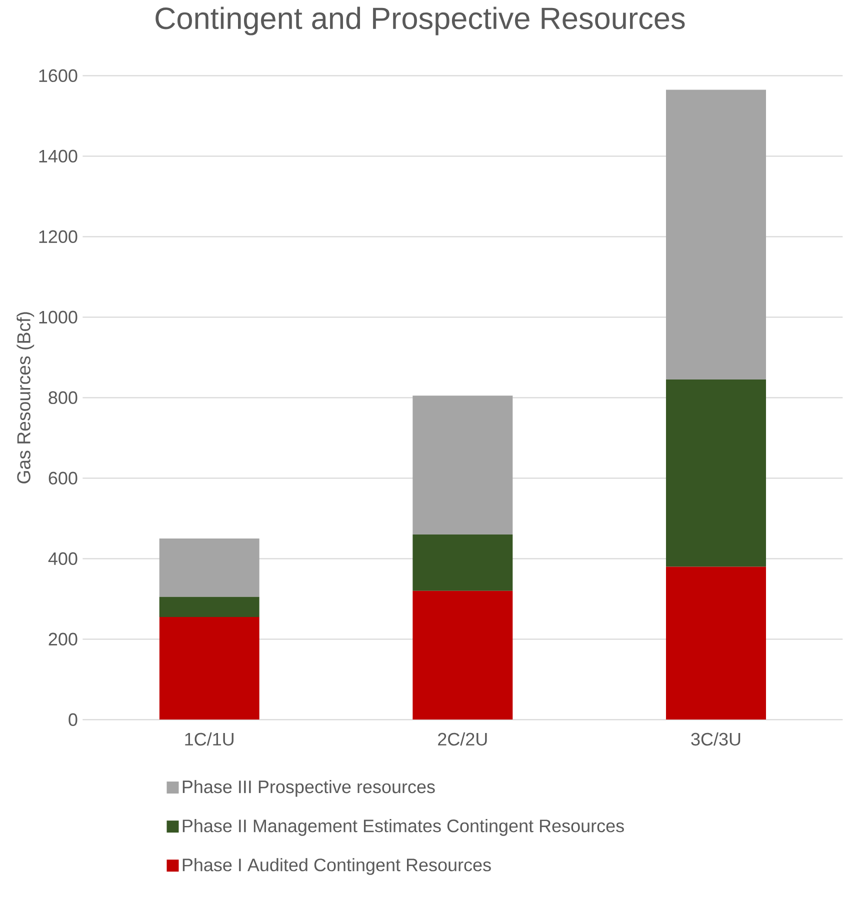 Image resolution: width=851 pixels, height=901 pixels. I want to click on y-tick-label: 1000, so click(58, 317).